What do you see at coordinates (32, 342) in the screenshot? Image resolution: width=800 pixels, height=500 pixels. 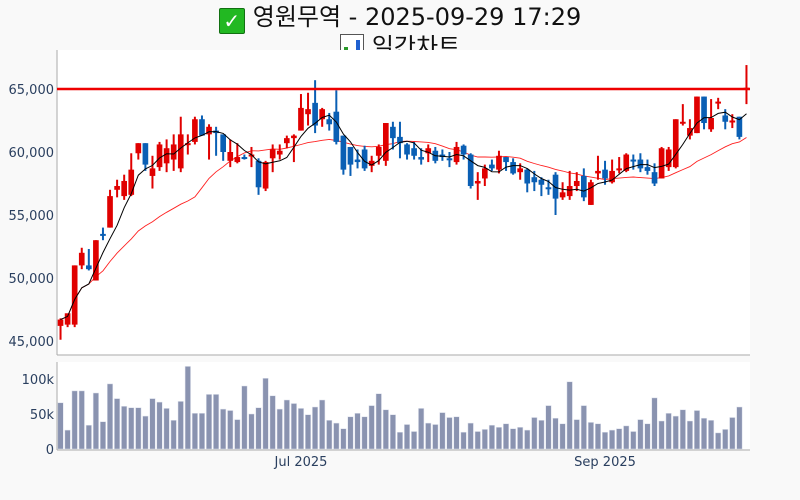 I see `y-tick-label: 45,000` at bounding box center [32, 342].